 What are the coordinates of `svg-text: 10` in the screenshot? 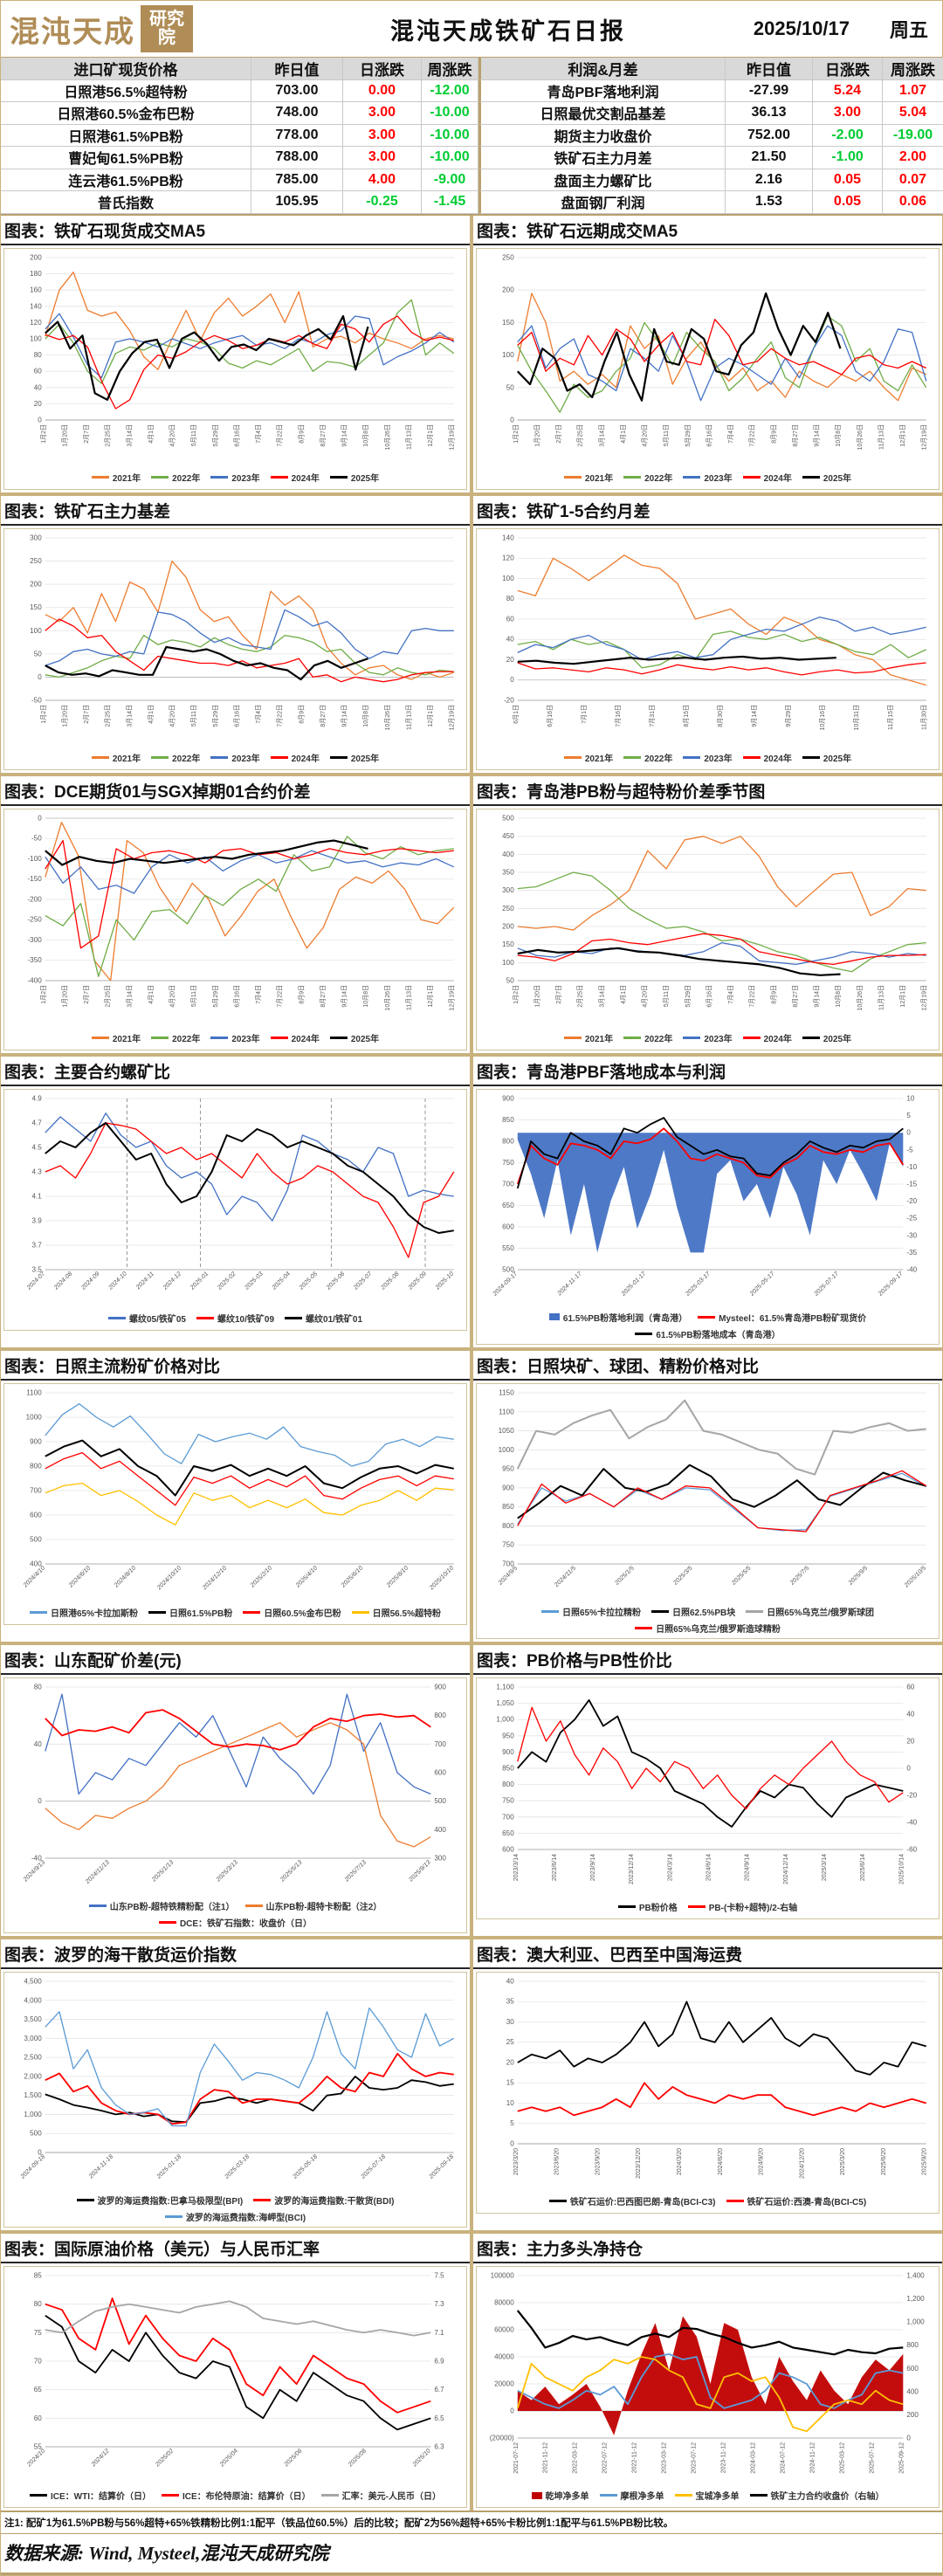 It's located at (511, 2103).